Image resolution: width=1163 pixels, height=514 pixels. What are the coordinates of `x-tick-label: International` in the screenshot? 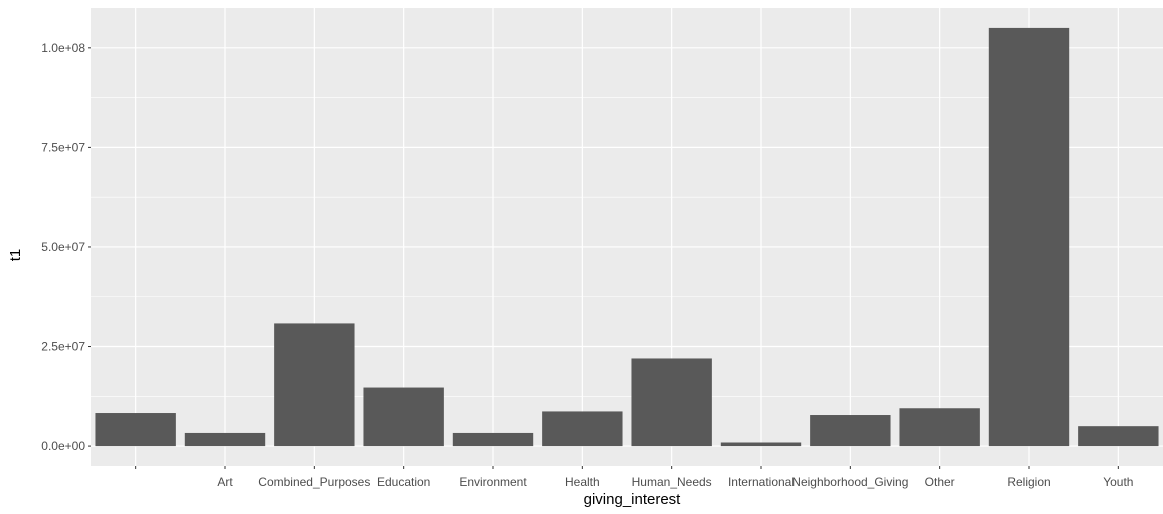 It's located at (761, 482).